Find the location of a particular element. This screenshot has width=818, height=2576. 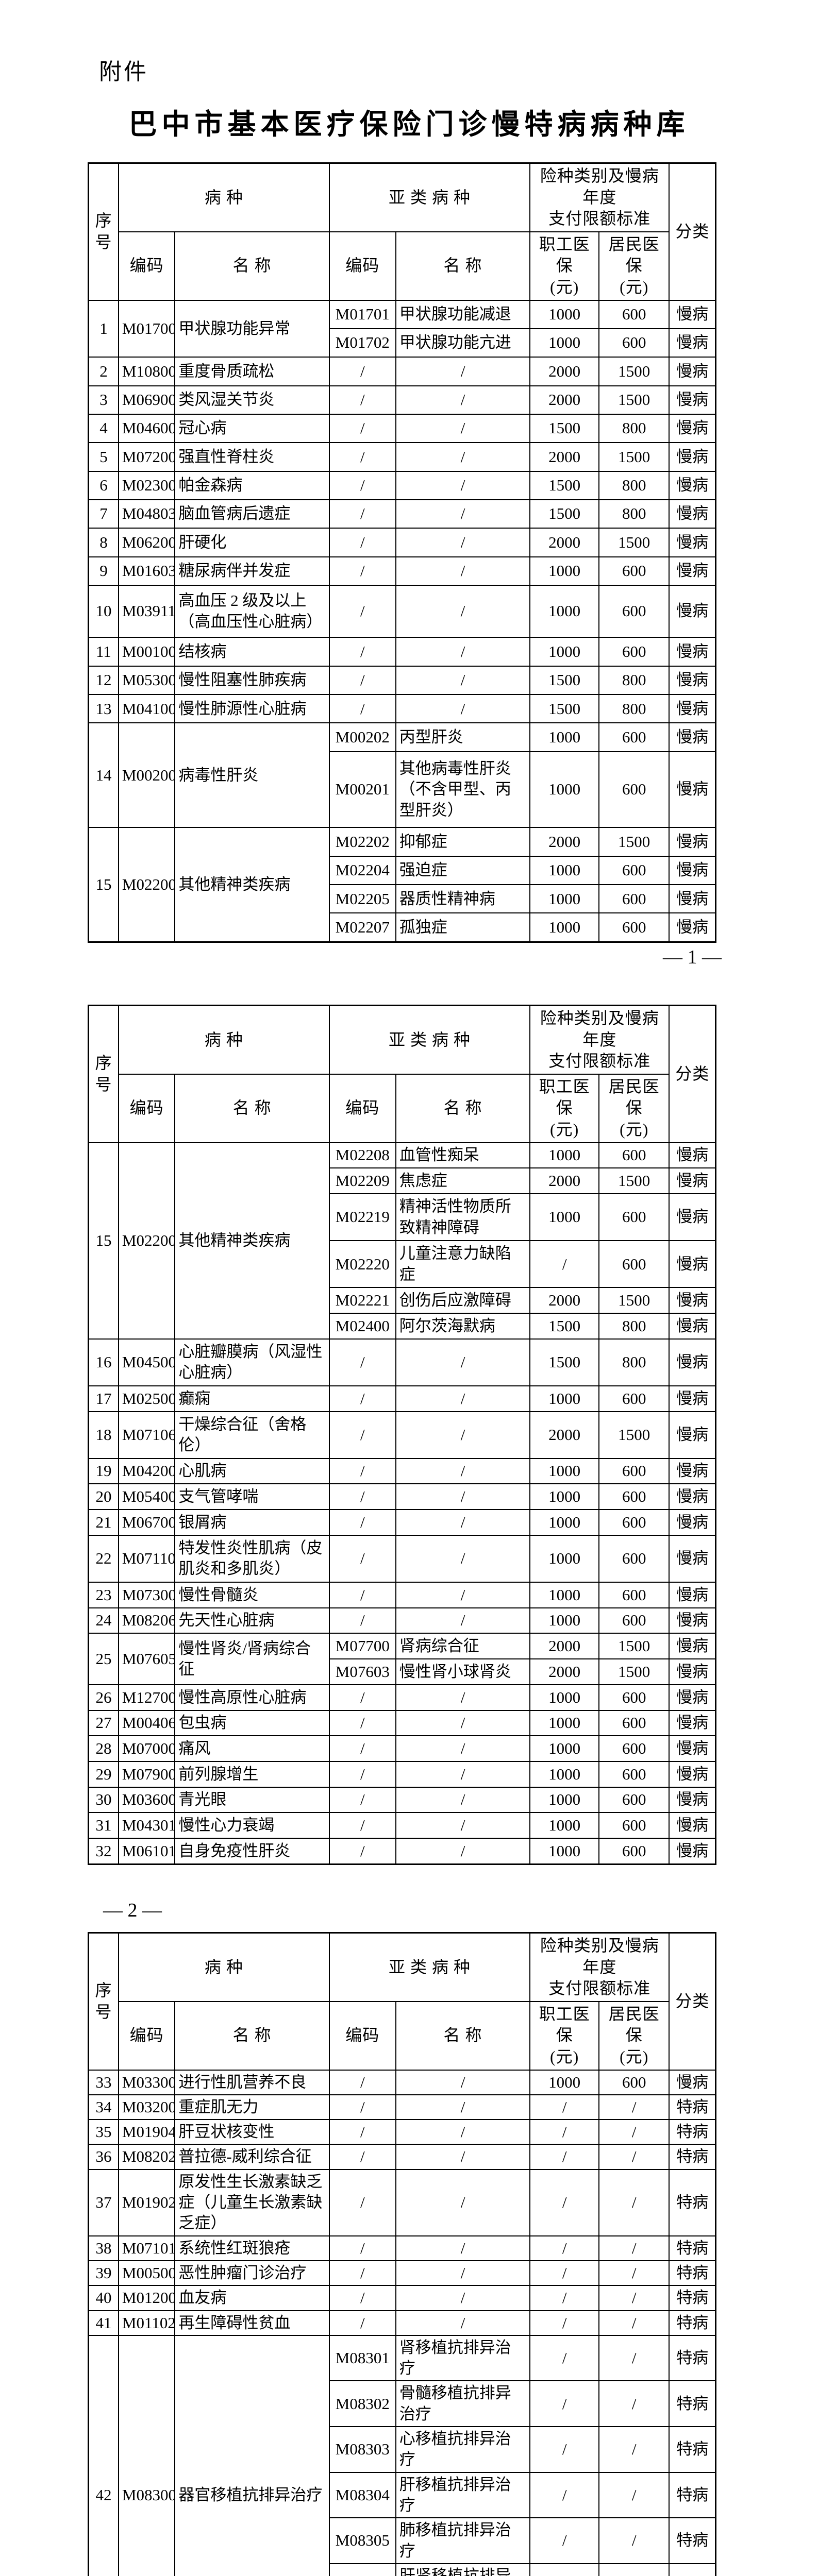

table-row: 42 M08300 器官移植抗排异治疗 M08301 肾移植抗排异治疗 / / 特病 is located at coordinates (402, 2455).